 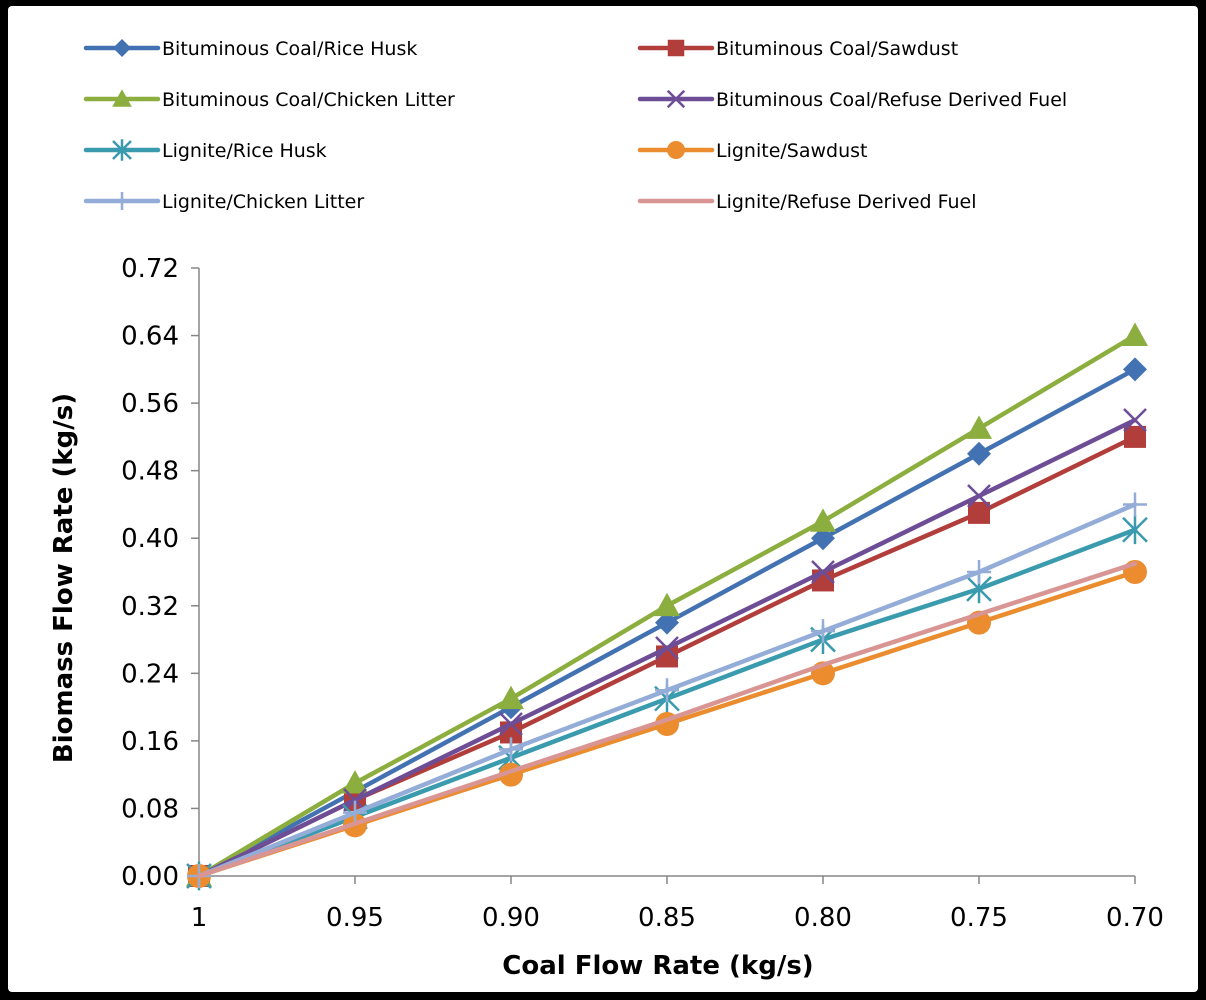 What do you see at coordinates (263, 202) in the screenshot?
I see `legend-label: Lignite/Chicken Litter` at bounding box center [263, 202].